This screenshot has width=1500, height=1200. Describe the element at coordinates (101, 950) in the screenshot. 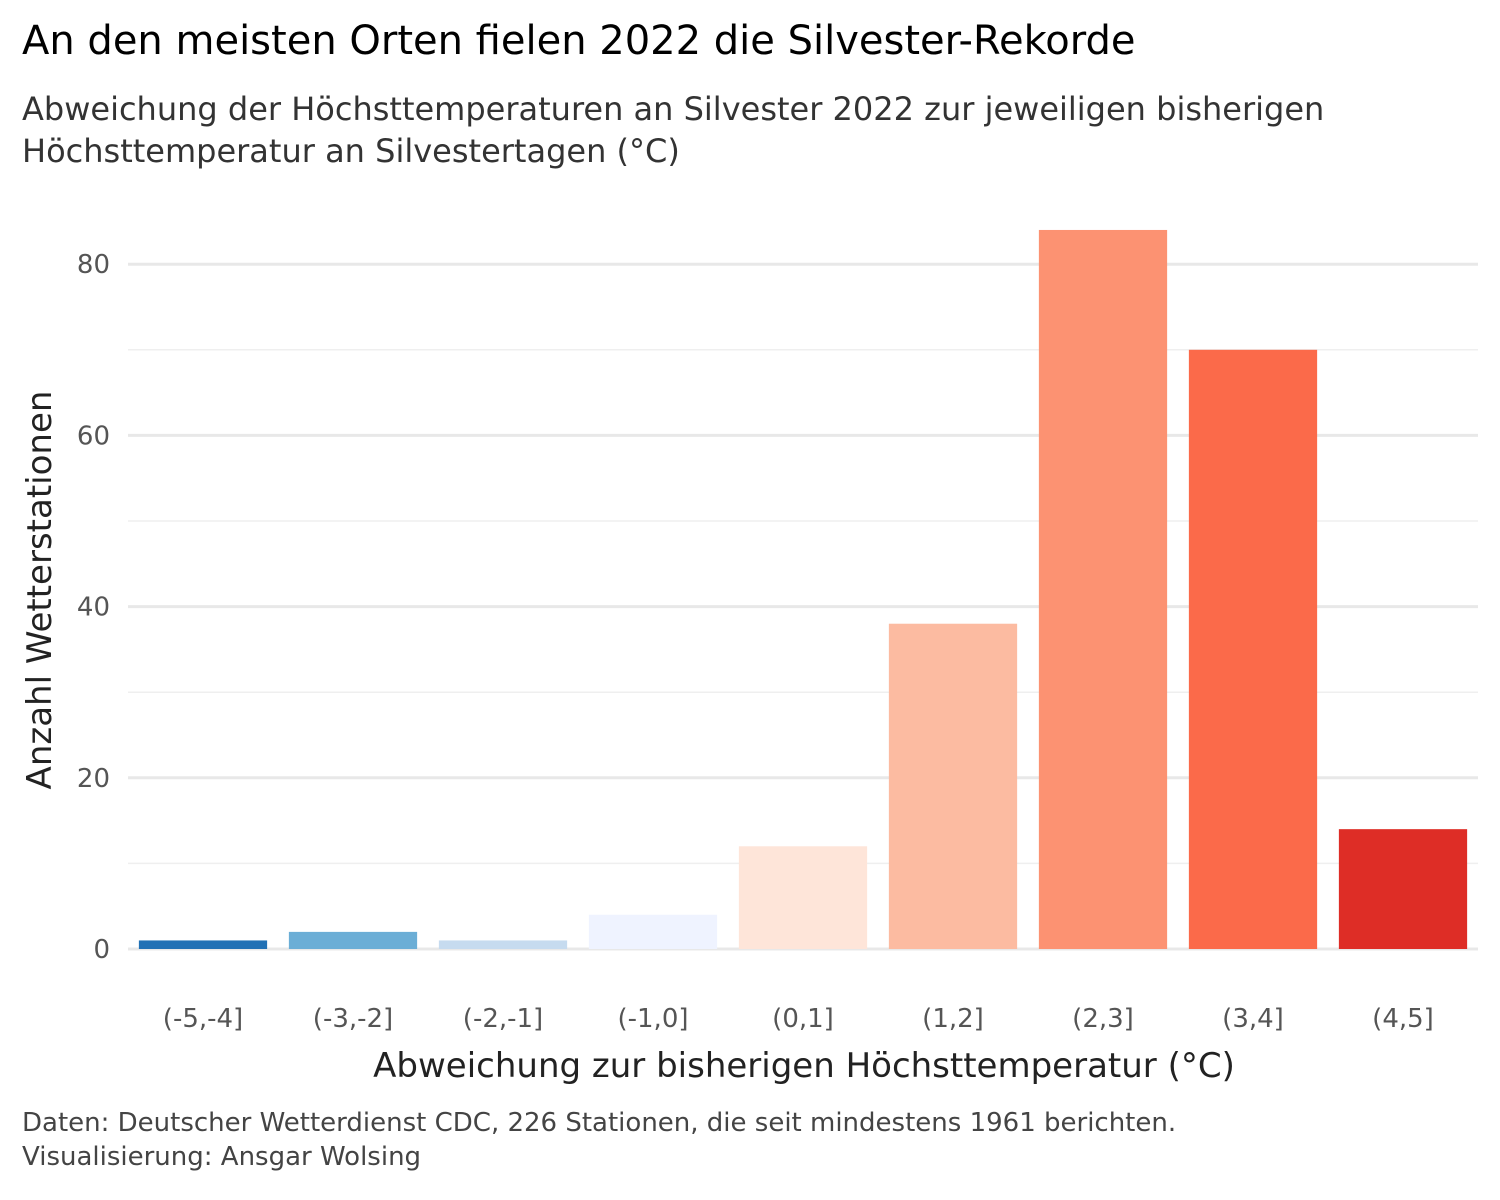

I see `y-tick-label: 0` at that location.